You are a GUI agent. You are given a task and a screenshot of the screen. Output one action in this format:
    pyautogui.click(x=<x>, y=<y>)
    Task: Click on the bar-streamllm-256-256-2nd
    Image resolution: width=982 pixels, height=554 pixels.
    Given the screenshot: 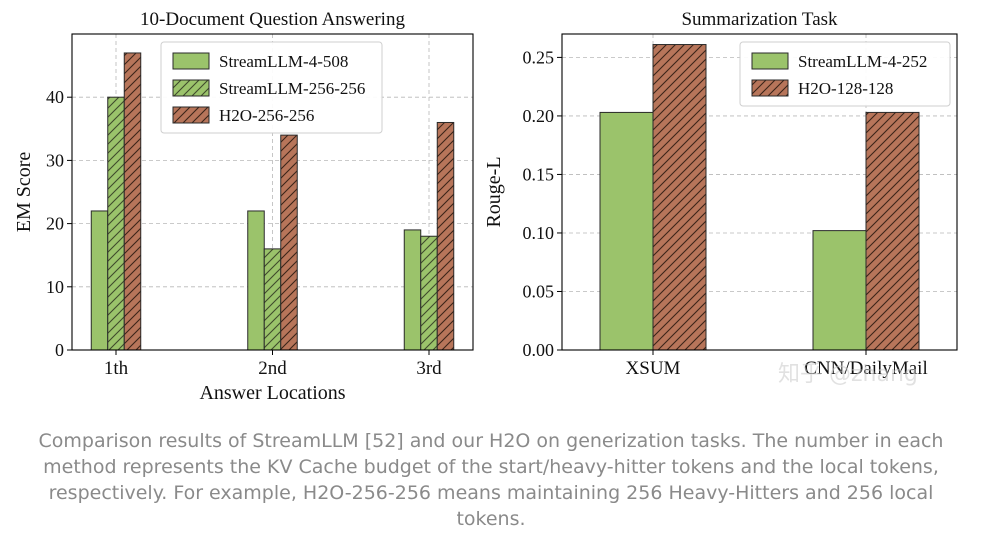 What is the action you would take?
    pyautogui.click(x=272, y=299)
    